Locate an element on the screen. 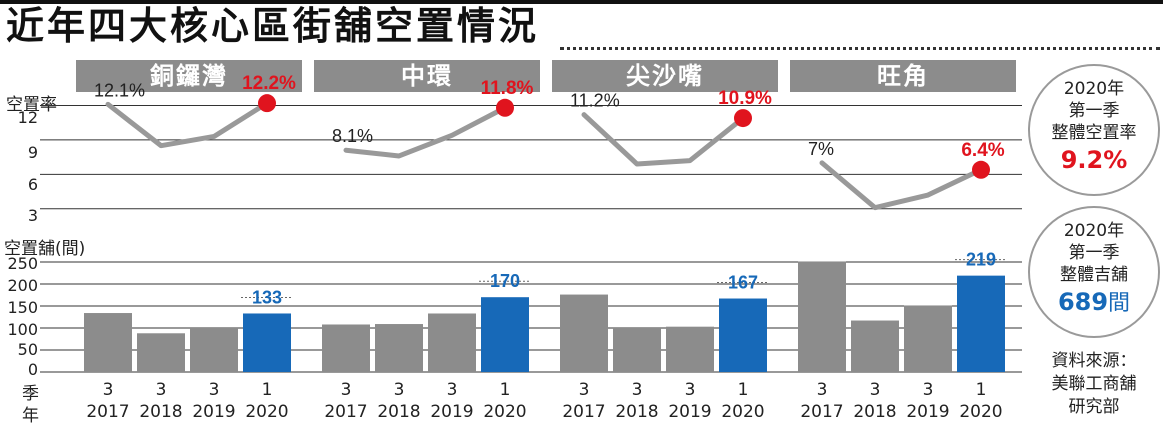 This screenshot has height=426, width=1163. rate-start-label: 8.1% is located at coordinates (352, 136).